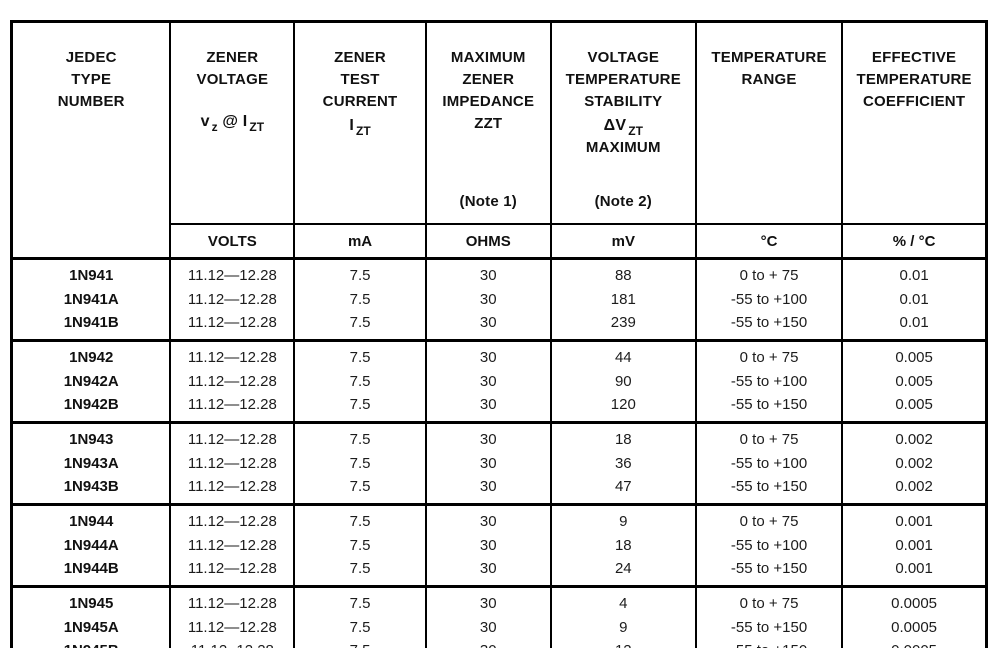 The image size is (1000, 648). I want to click on table-cell: 4 9 12, so click(623, 617).